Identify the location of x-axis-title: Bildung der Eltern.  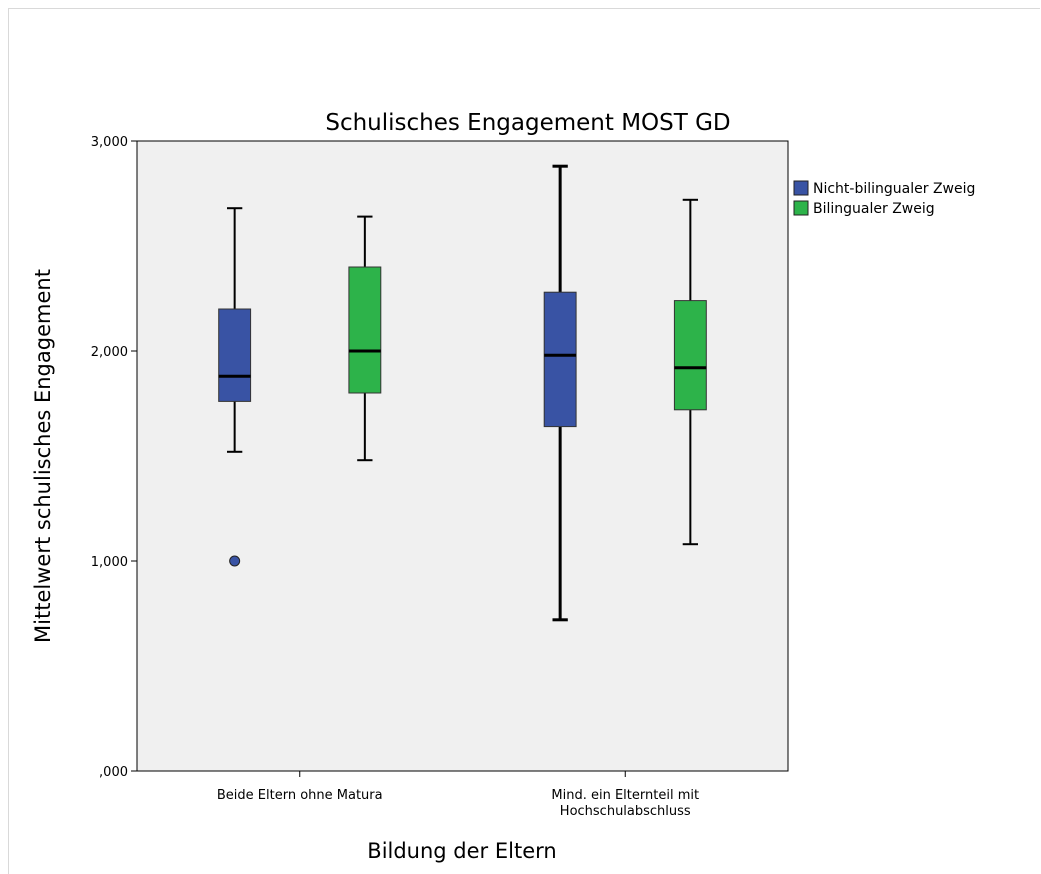
(461, 851).